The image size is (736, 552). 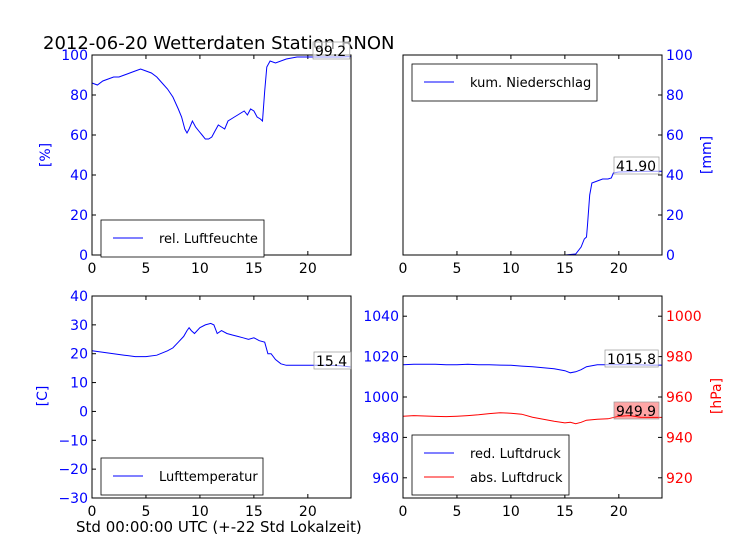 What do you see at coordinates (79, 176) in the screenshot?
I see `humidity-y-tick-label: 40` at bounding box center [79, 176].